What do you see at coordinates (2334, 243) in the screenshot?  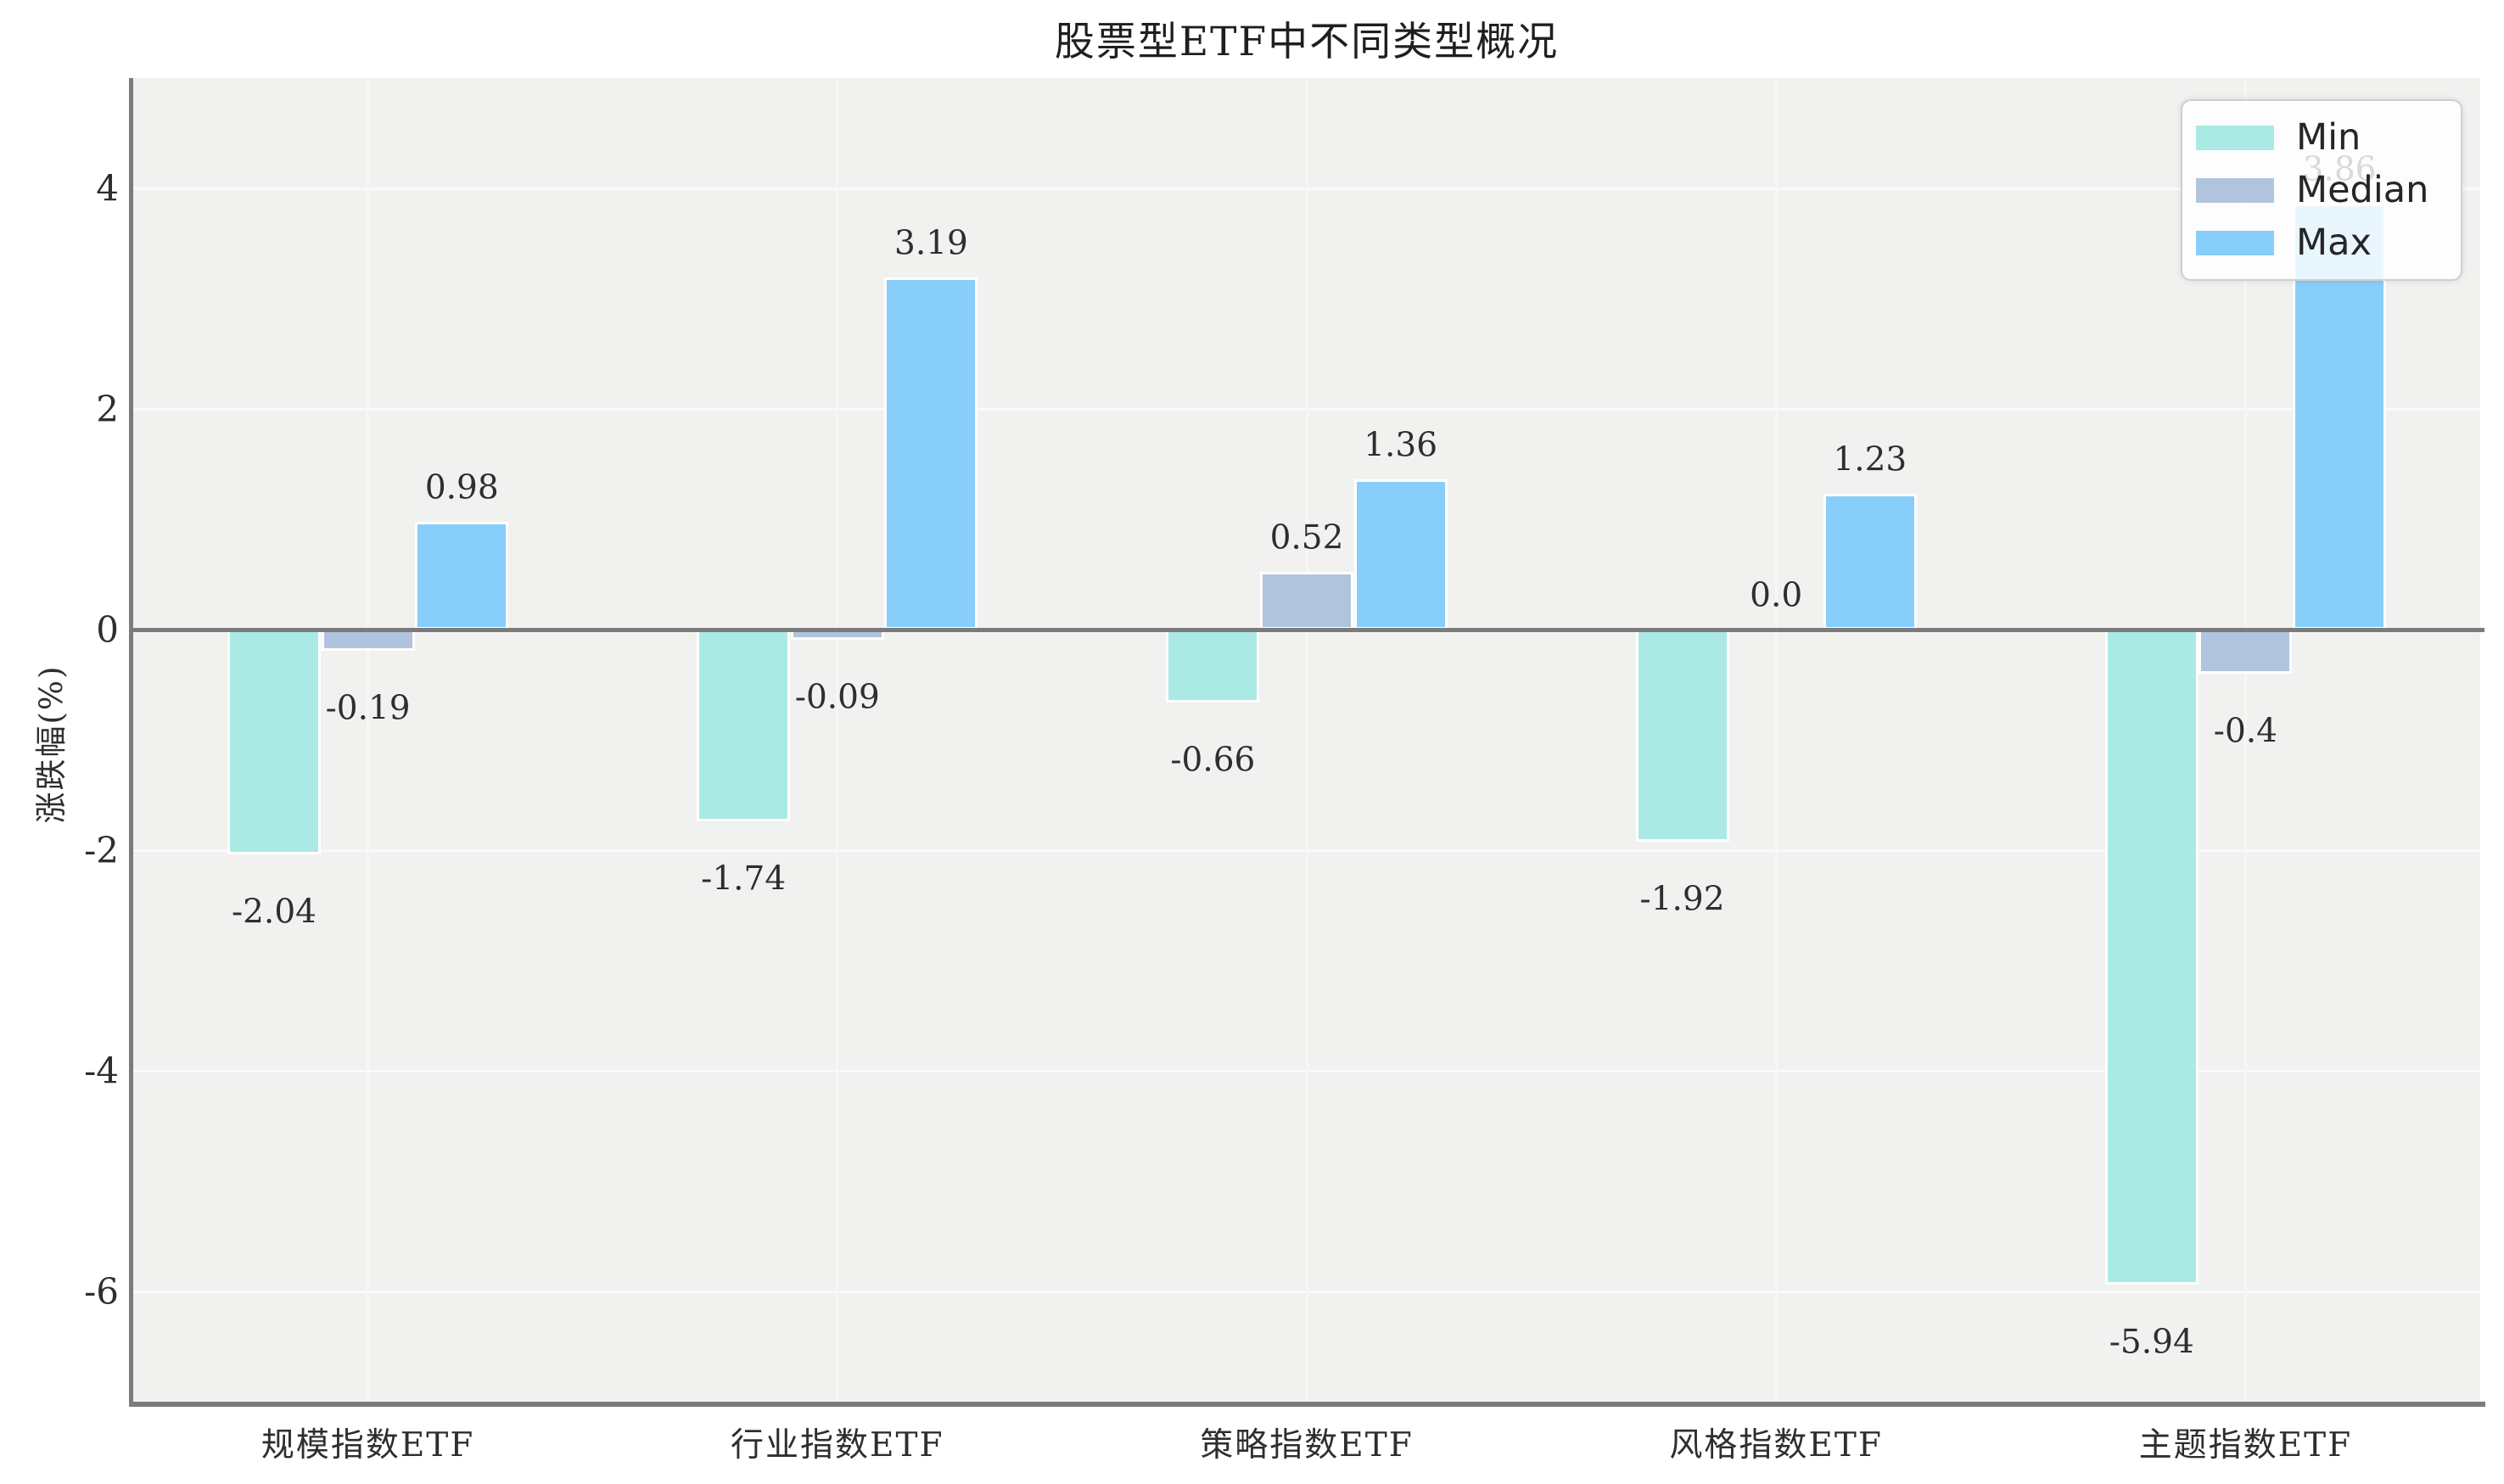 I see `legend-label-max: Max` at bounding box center [2334, 243].